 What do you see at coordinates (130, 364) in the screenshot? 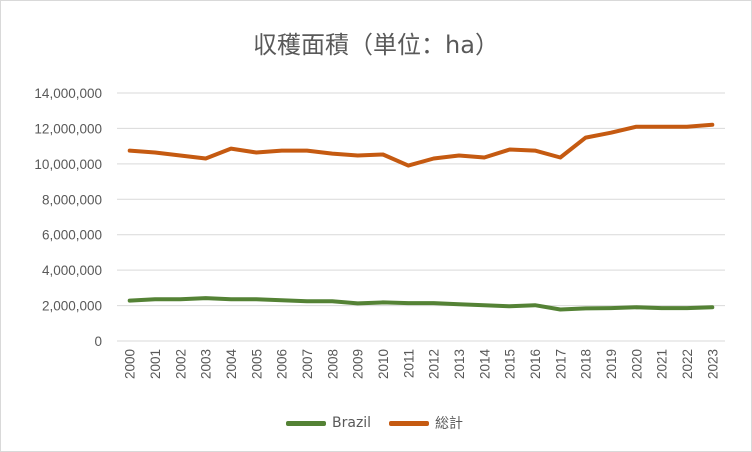
I see `x-tick-label: 2000` at bounding box center [130, 364].